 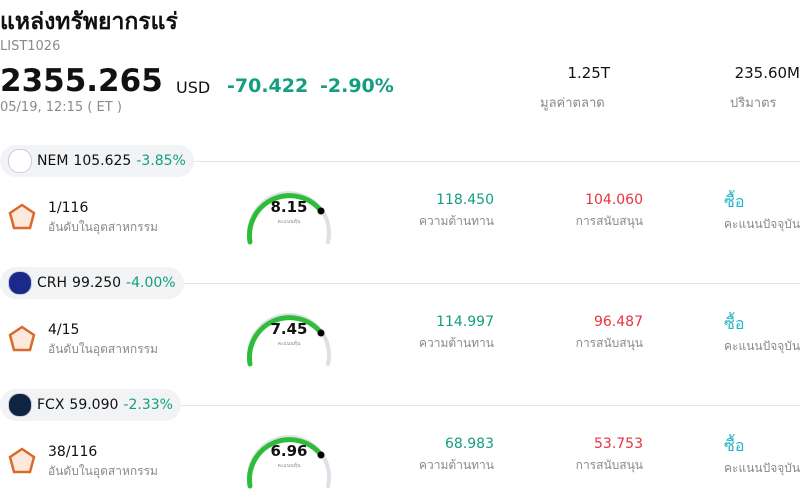 I want to click on price: 2355.265, so click(x=81, y=81).